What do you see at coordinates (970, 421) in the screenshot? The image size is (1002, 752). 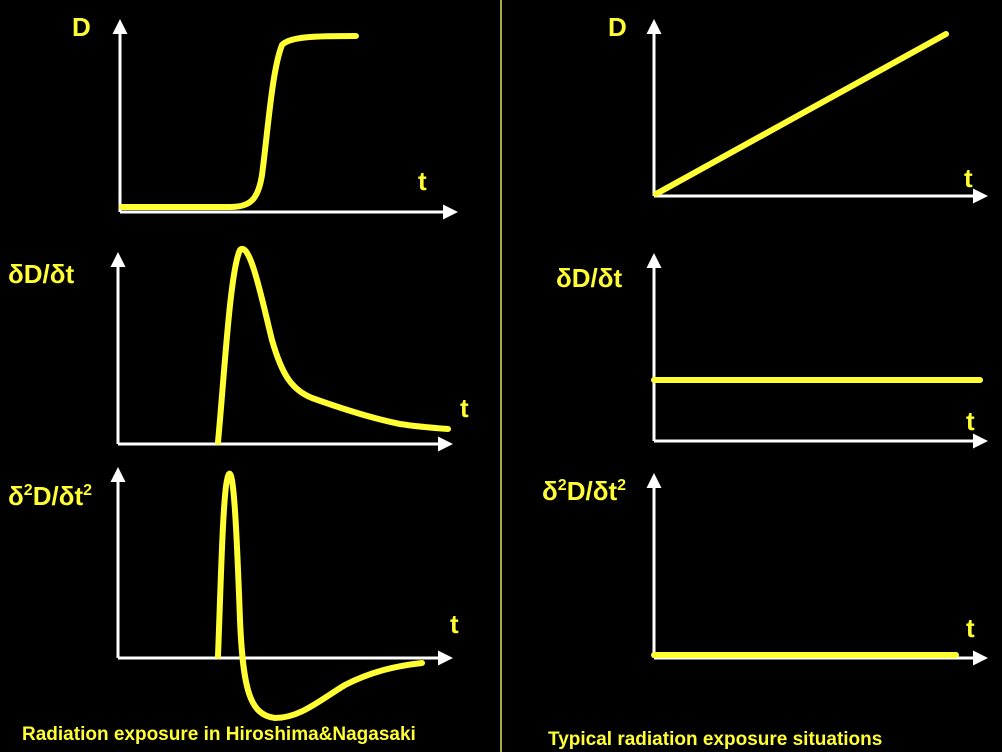 I see `right-rate-x-label: t` at bounding box center [970, 421].